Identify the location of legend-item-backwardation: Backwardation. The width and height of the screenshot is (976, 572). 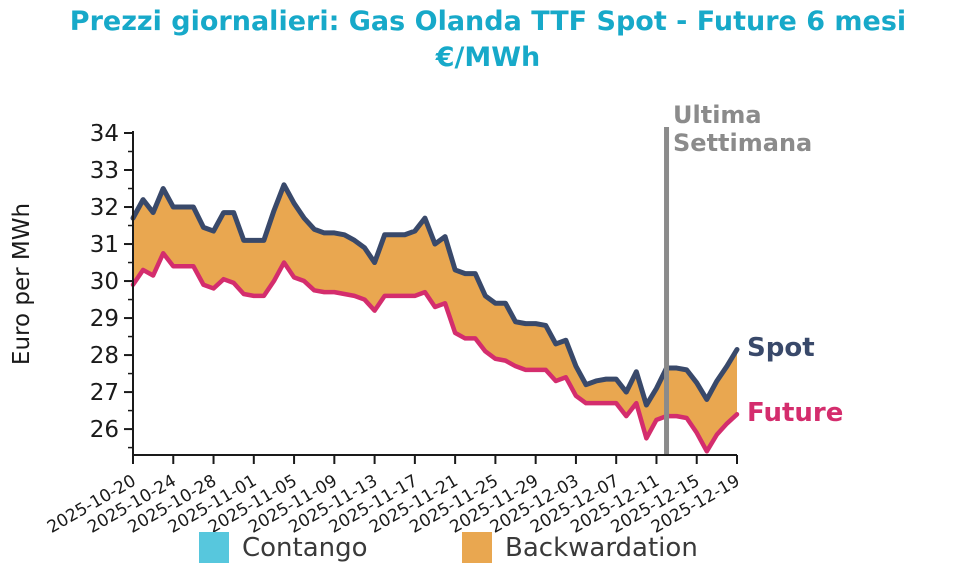
(580, 547).